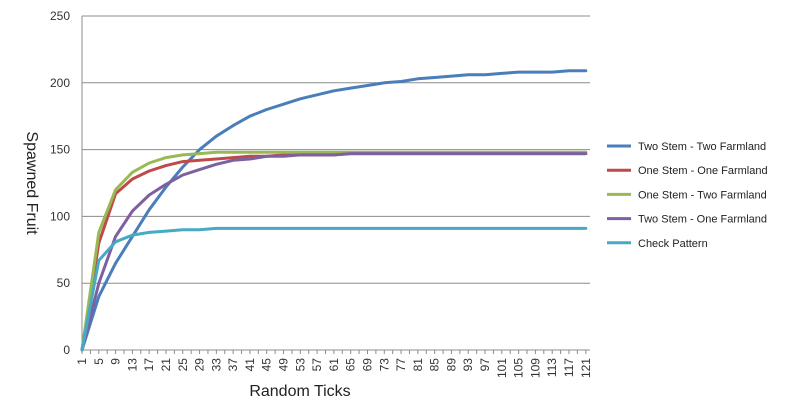 This screenshot has height=404, width=800. Describe the element at coordinates (149, 365) in the screenshot. I see `x-tick-label: 17` at that location.